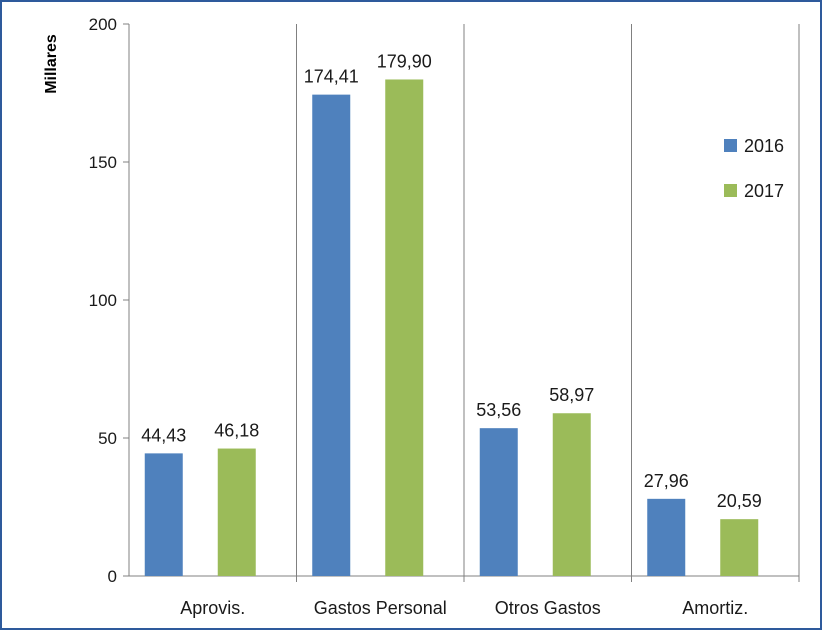  I want to click on data-label: 27,96, so click(666, 481).